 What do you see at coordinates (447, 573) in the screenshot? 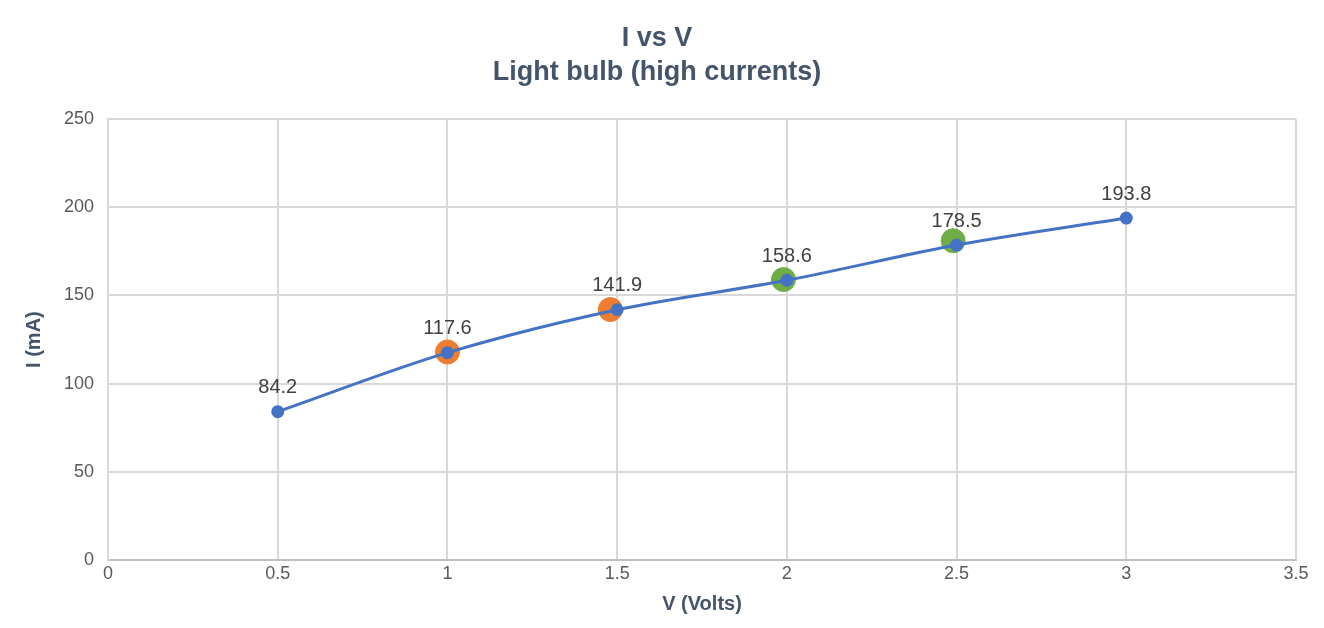
I see `x-tick-label: 1` at bounding box center [447, 573].